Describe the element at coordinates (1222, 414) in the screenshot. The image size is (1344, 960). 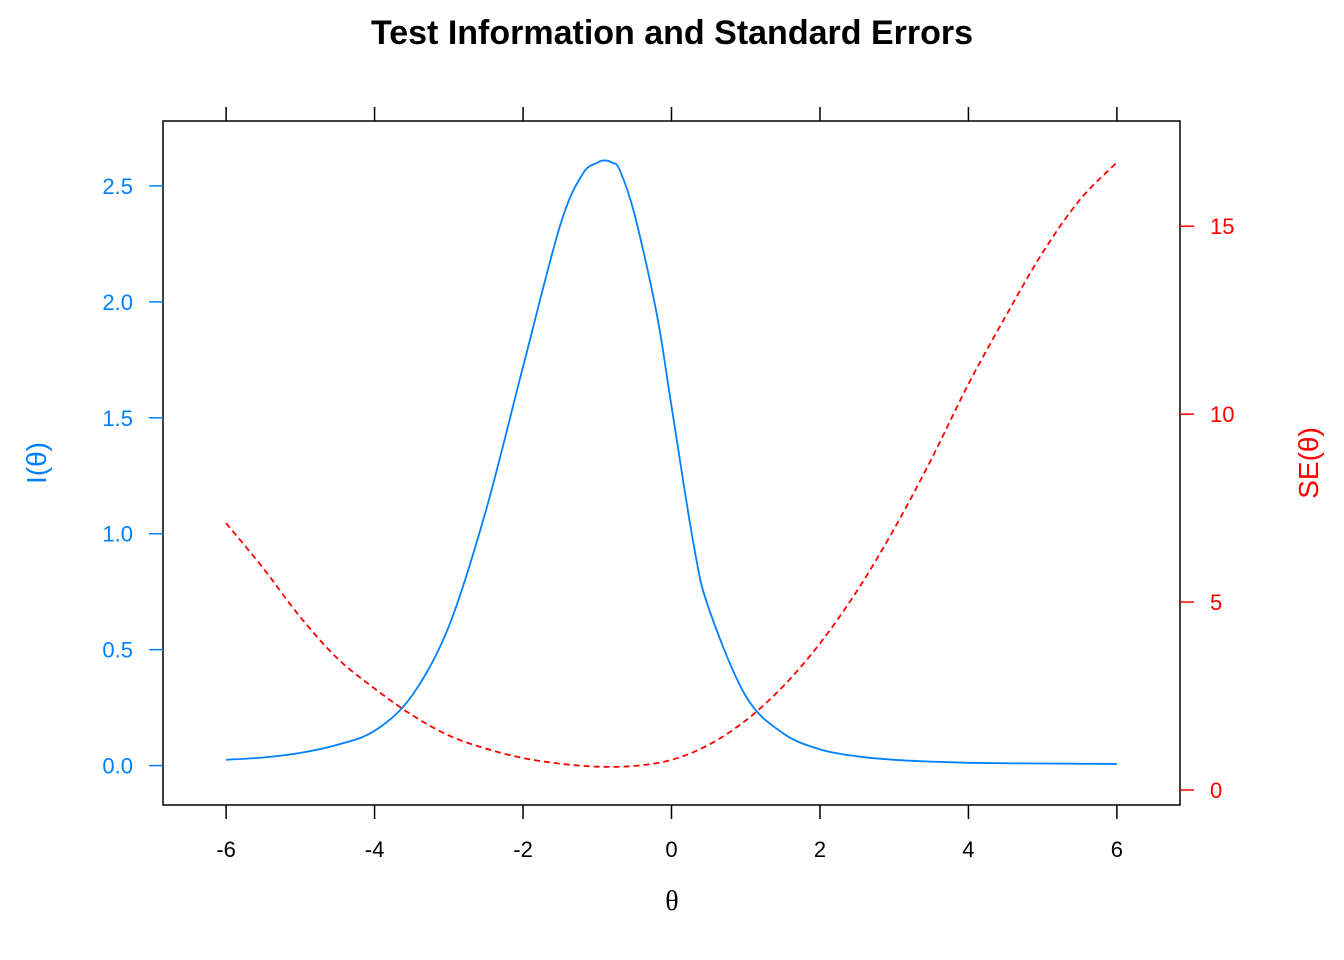
I see `y-right-tick-label: 10` at that location.